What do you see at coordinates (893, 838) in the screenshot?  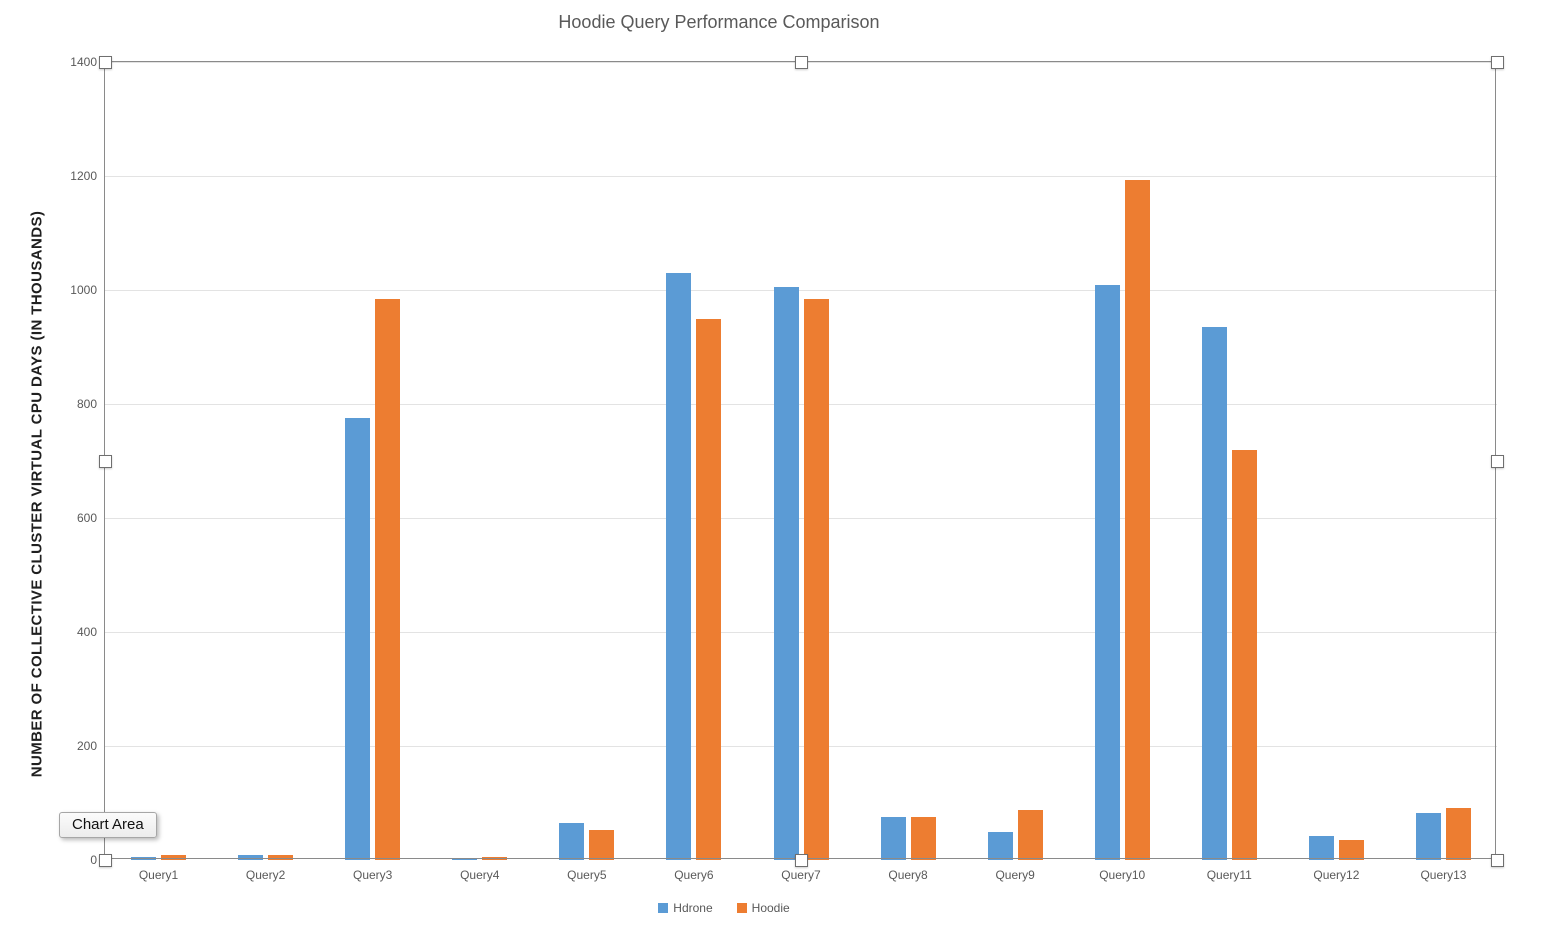 I see `bar-hdrone-query8` at bounding box center [893, 838].